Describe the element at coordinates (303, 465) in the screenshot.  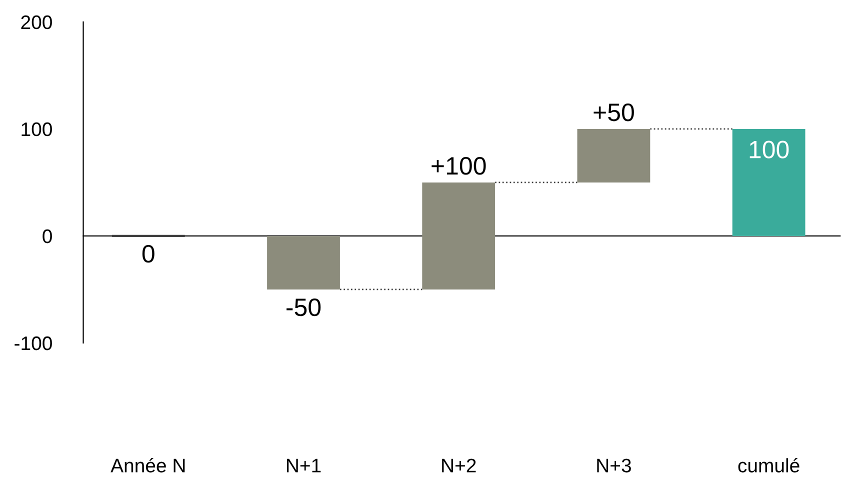
I see `x-tick-label: N+1` at that location.